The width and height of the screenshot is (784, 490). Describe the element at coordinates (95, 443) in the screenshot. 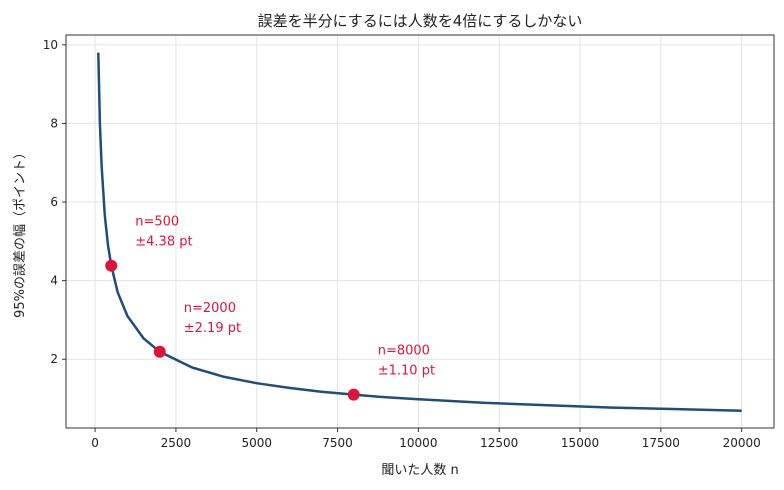

I see `x-tick-label: 0` at that location.